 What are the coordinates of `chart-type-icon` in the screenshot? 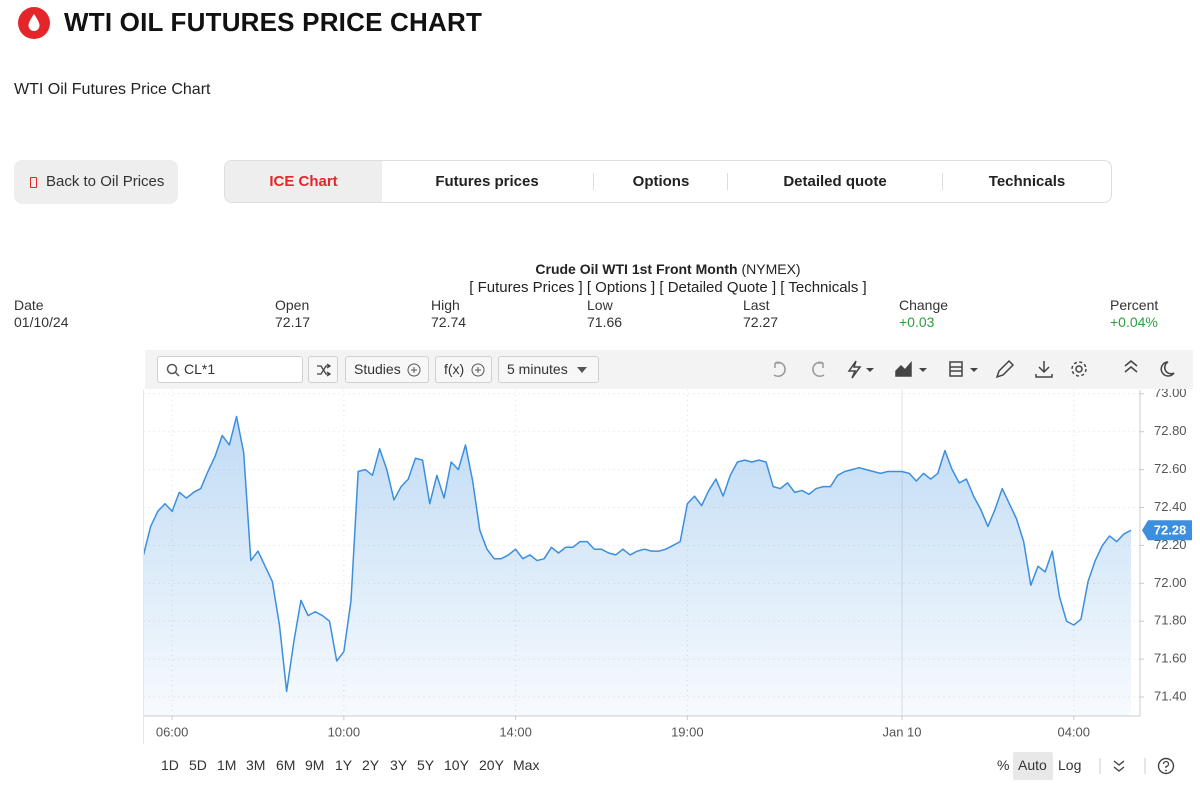 It's located at (903, 368).